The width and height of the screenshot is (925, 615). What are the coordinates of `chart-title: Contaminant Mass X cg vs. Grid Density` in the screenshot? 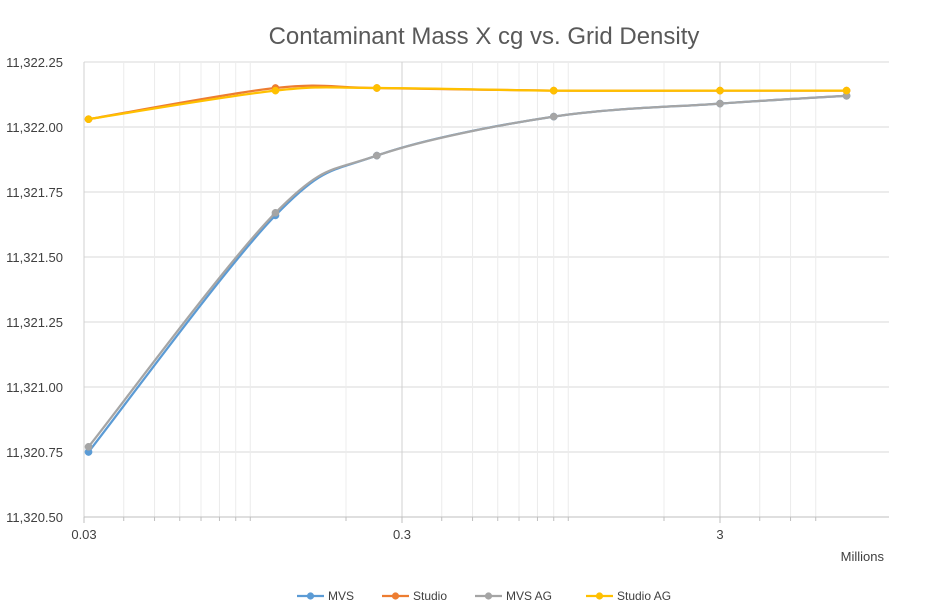 It's located at (484, 36).